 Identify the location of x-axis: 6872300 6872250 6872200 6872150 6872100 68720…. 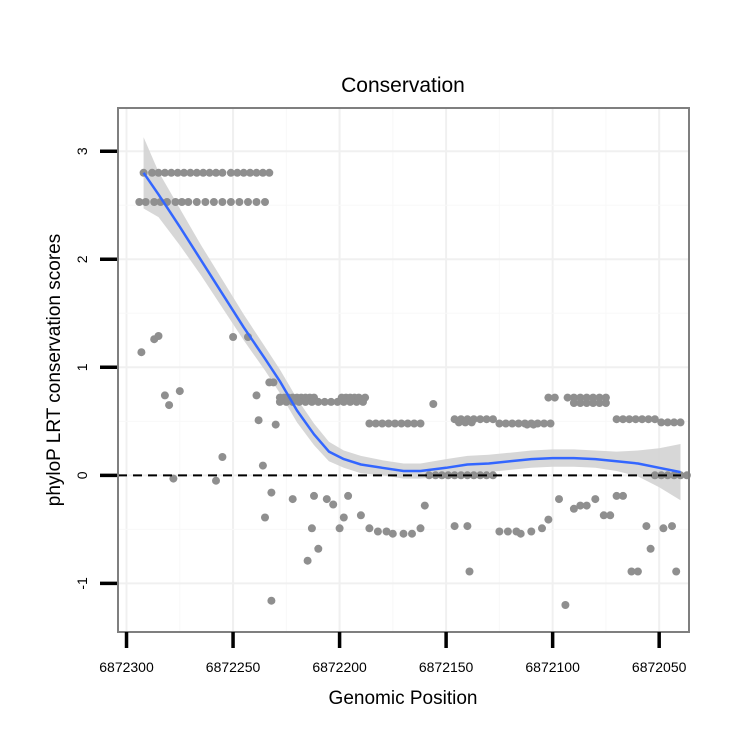
(393, 653).